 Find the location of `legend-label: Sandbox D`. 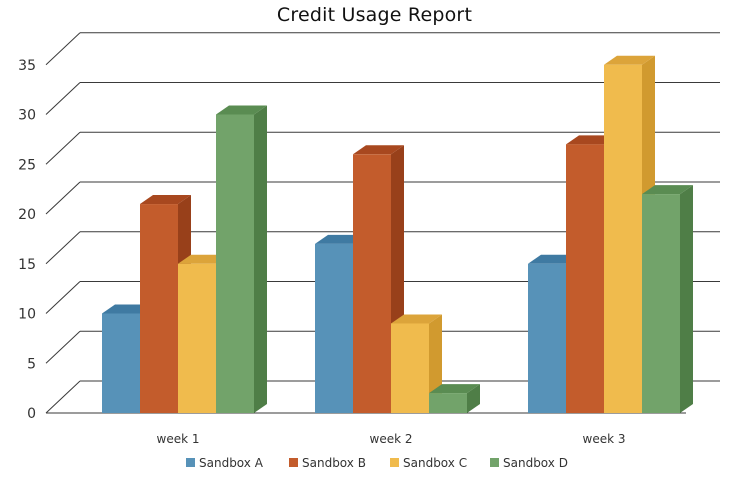

legend-label: Sandbox D is located at coordinates (535, 463).